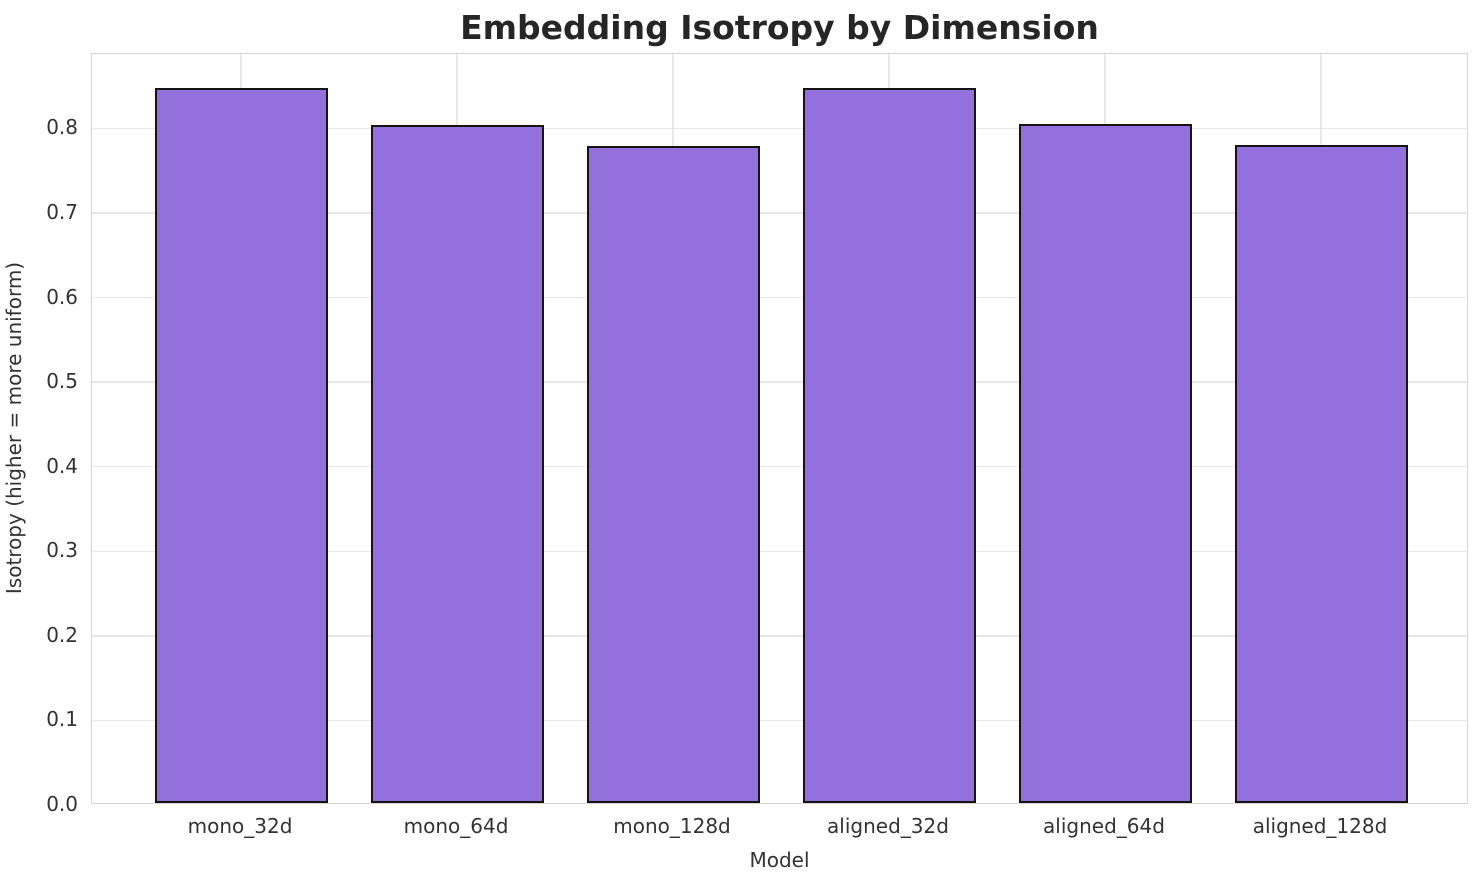  I want to click on x-tick-label: mono_64d, so click(456, 826).